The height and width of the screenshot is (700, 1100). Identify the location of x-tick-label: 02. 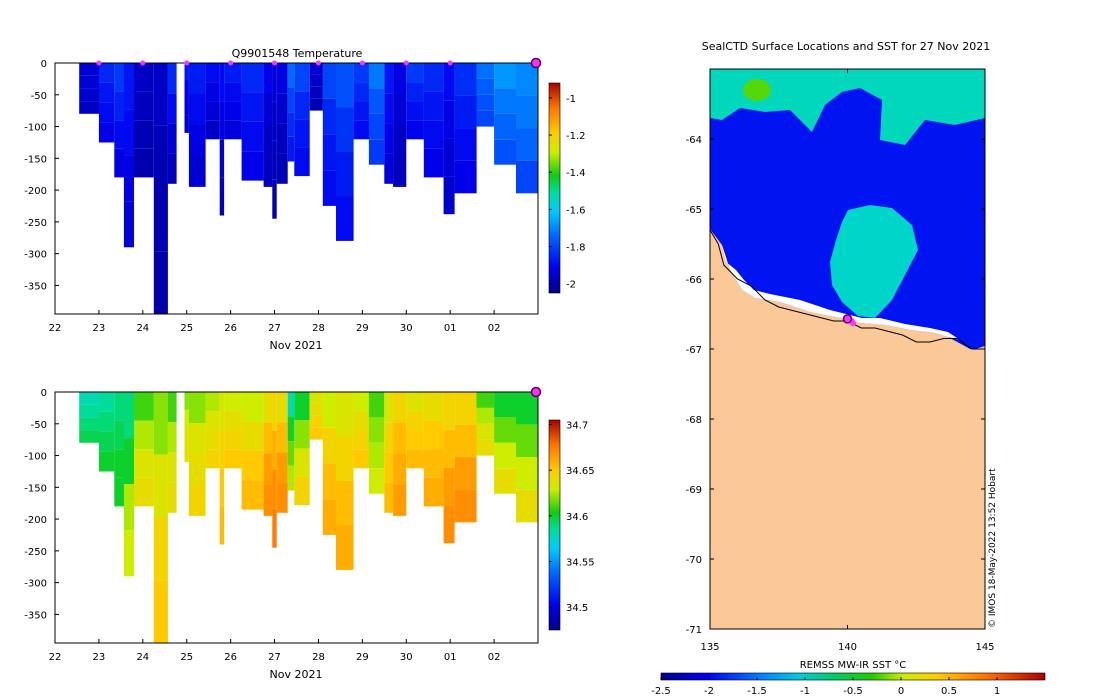
(494, 657).